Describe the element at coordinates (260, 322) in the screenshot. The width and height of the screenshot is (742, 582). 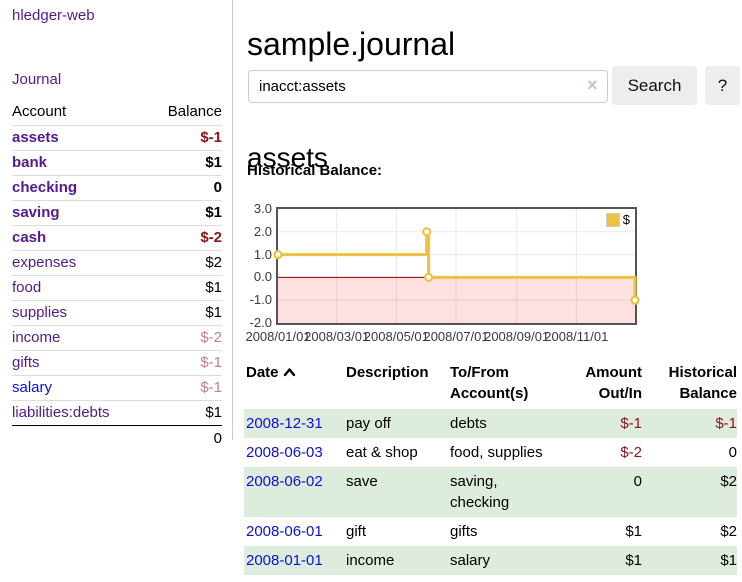
I see `y-tick-label: -2.0` at that location.